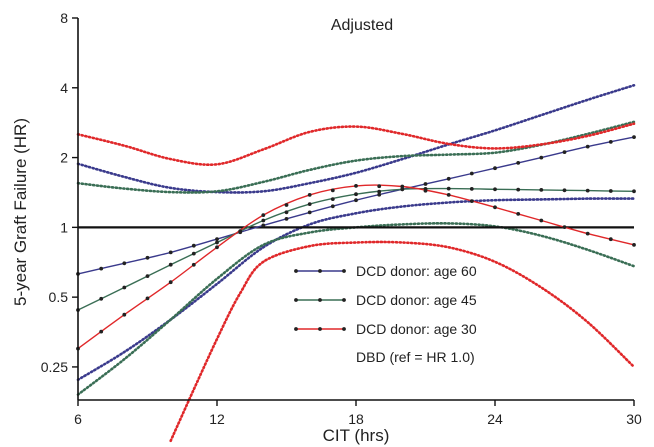 The width and height of the screenshot is (654, 447). What do you see at coordinates (64, 227) in the screenshot?
I see `y-tick-label: 1` at bounding box center [64, 227].